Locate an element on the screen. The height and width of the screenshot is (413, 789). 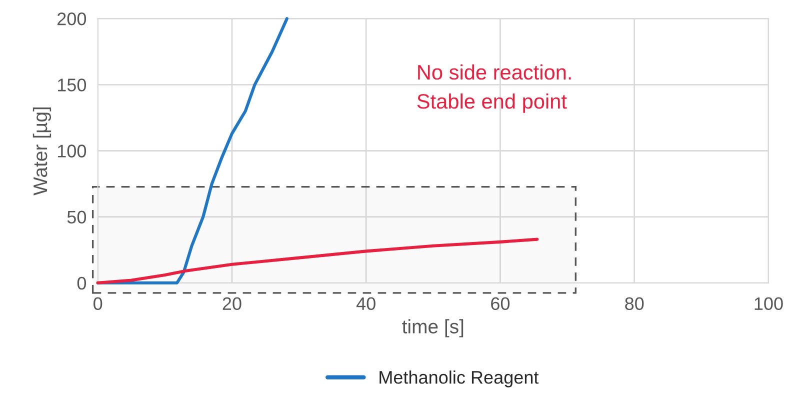
x-tick-label: 60 is located at coordinates (500, 303).